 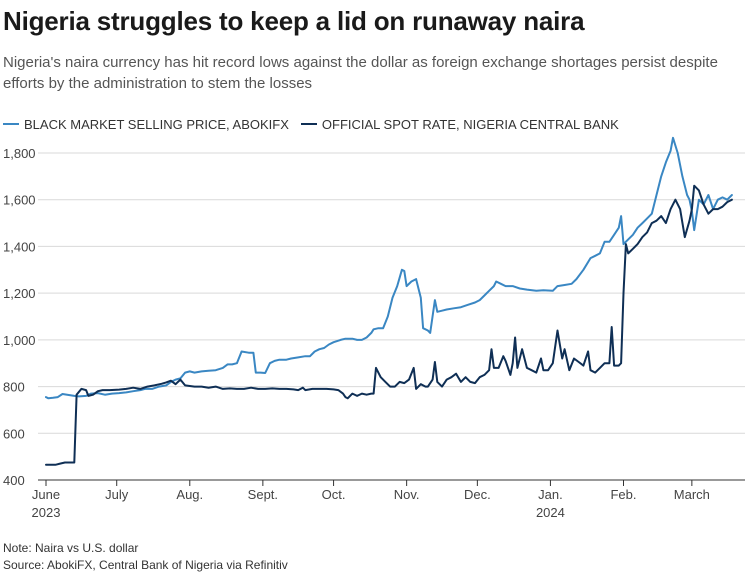 I want to click on x-tick-label: March, so click(x=692, y=494).